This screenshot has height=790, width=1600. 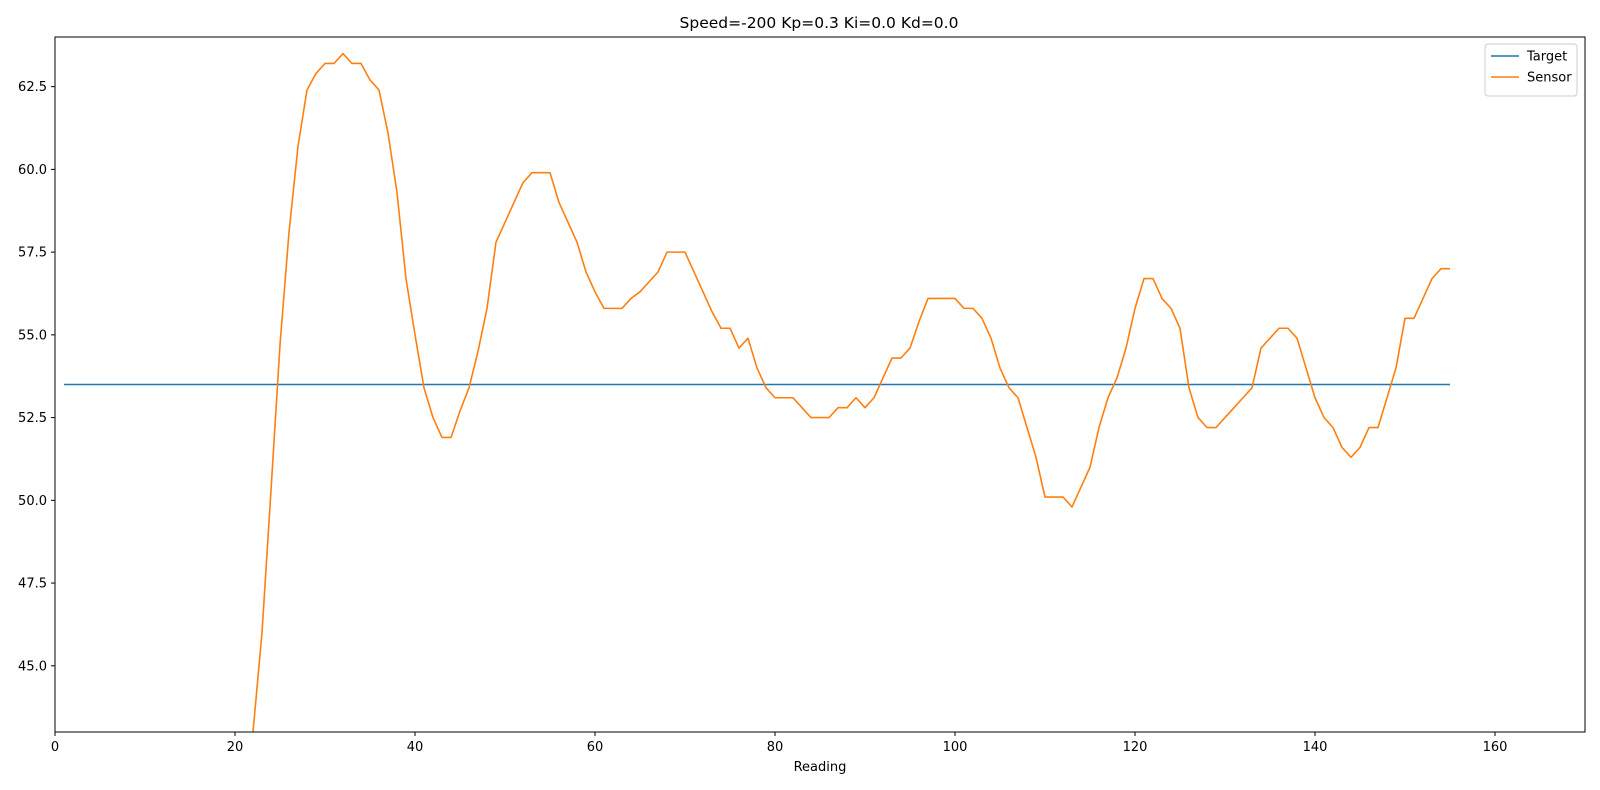 I want to click on x-tick-label: 40, so click(x=415, y=747).